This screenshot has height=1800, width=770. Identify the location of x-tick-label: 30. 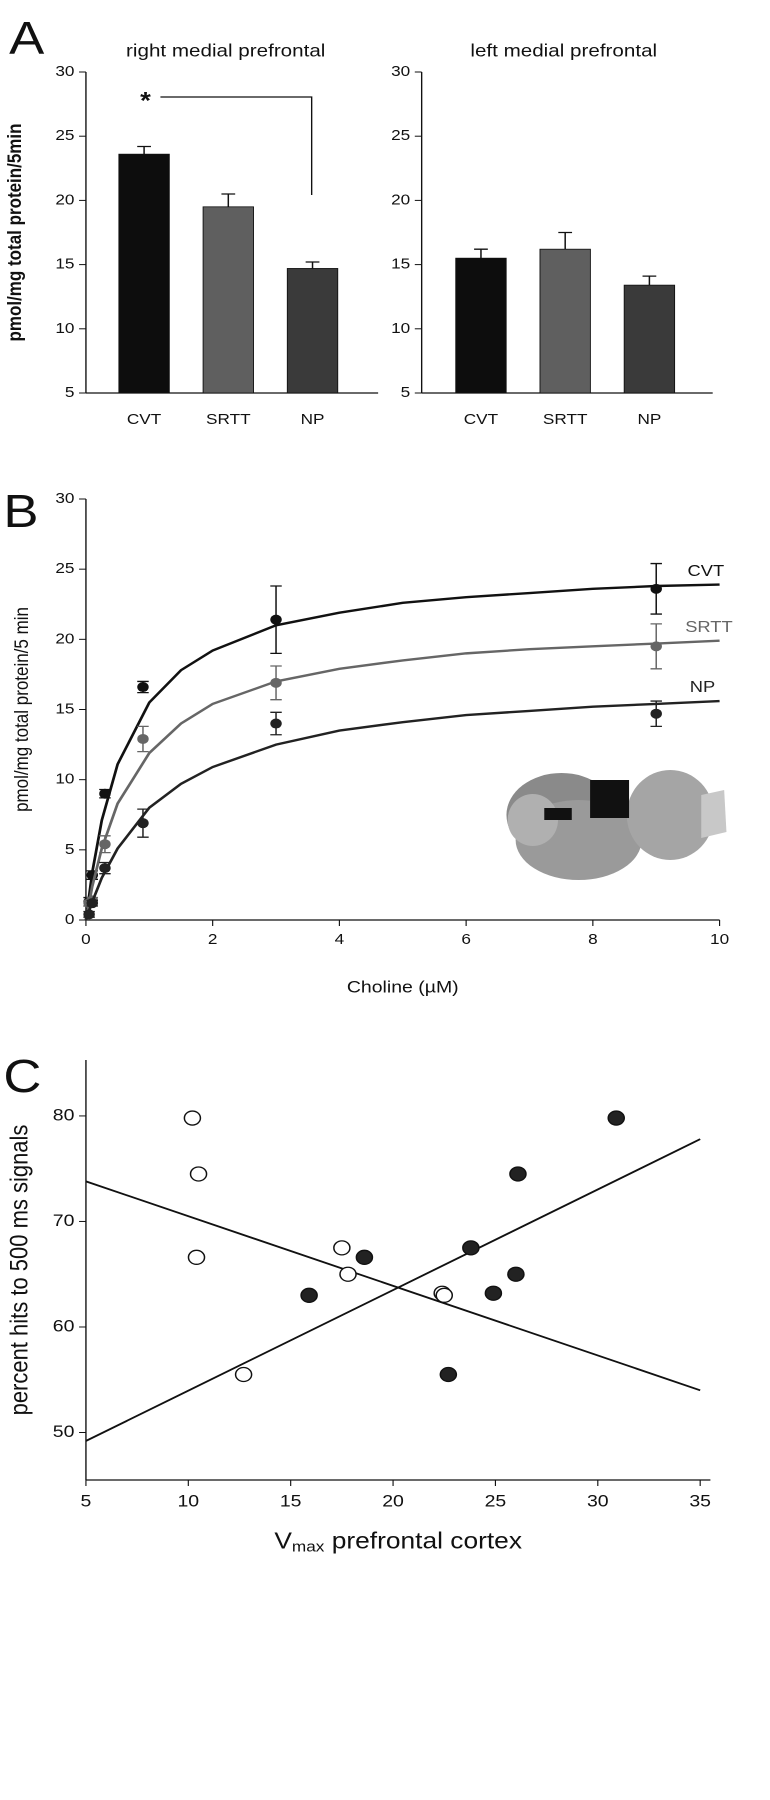
(598, 1501).